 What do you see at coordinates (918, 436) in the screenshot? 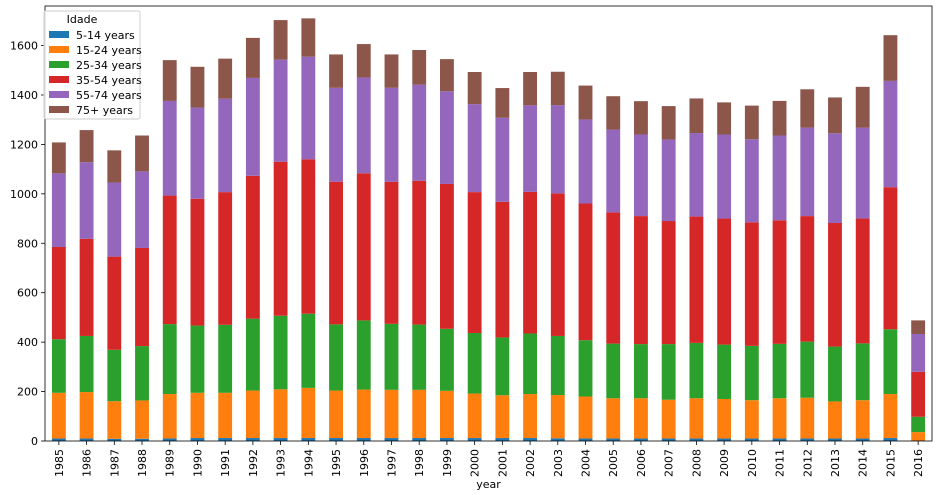
I see `bar-2016-s1` at bounding box center [918, 436].